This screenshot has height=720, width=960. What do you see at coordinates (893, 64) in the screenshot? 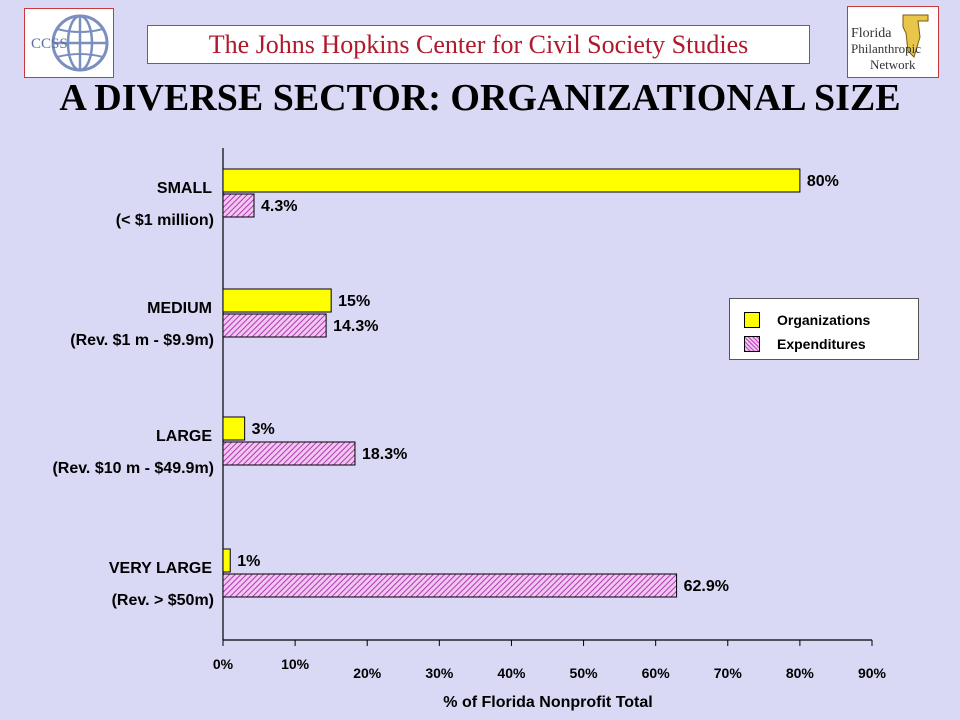
I see `svg-text: Network` at bounding box center [893, 64].